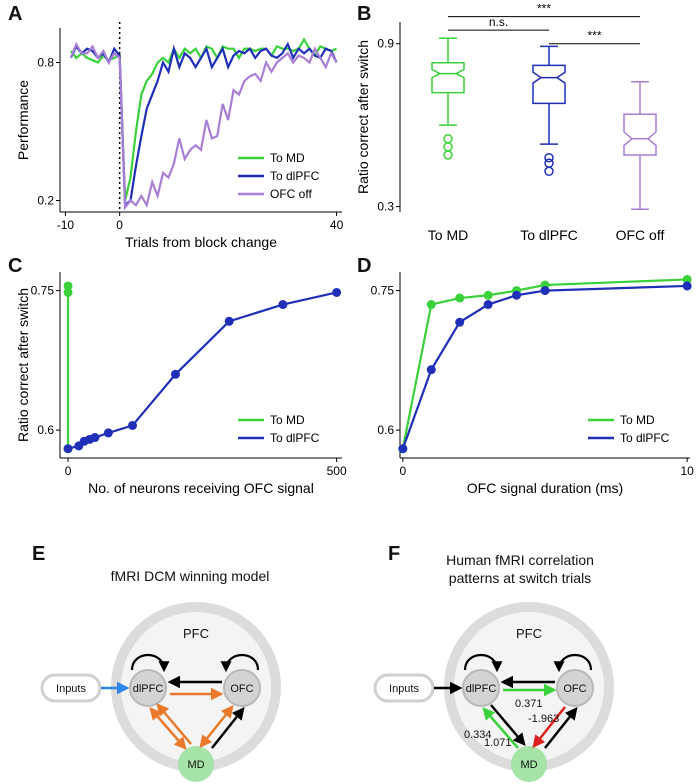  I want to click on diagram-f-title-line1: Human fMRI correlation, so click(520, 560).